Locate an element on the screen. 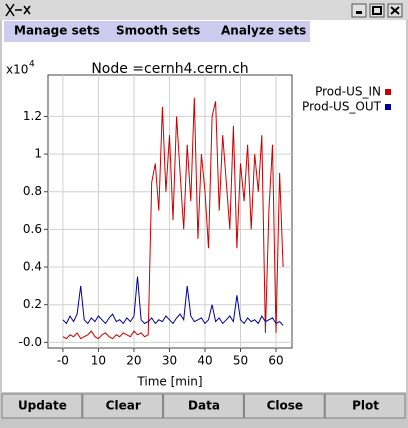 The height and width of the screenshot is (428, 408). maximize-icon is located at coordinates (377, 10).